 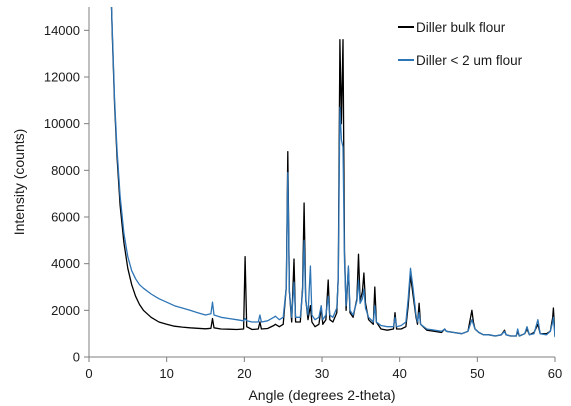 What do you see at coordinates (88, 373) in the screenshot?
I see `x-tick-label: 0` at bounding box center [88, 373].